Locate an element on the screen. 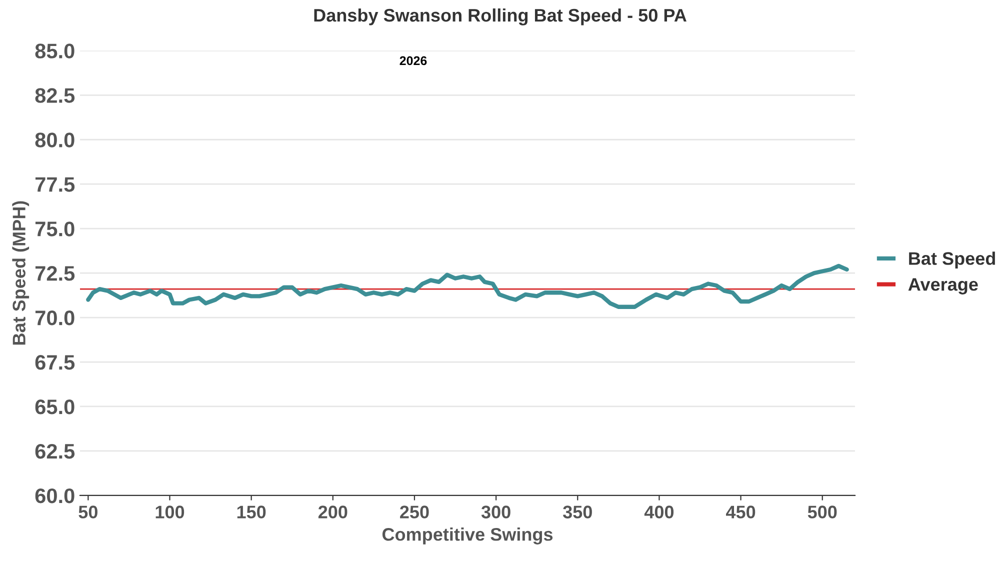 This screenshot has height=563, width=1000. x-tick-label: 250 is located at coordinates (414, 512).